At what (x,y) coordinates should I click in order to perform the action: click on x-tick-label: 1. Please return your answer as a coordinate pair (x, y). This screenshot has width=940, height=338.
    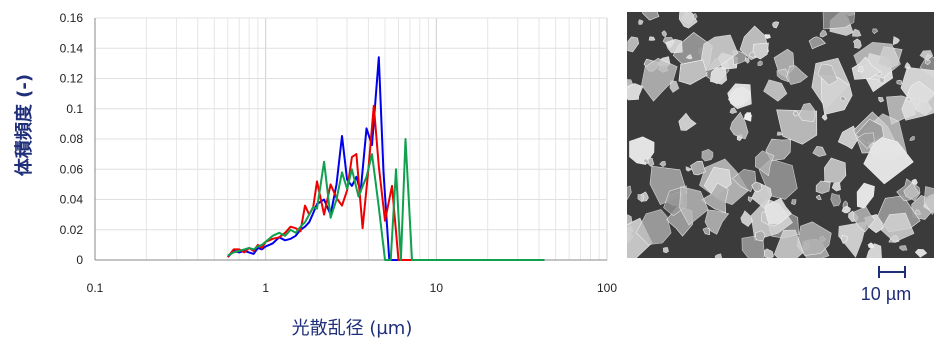
    Looking at the image, I should click on (265, 288).